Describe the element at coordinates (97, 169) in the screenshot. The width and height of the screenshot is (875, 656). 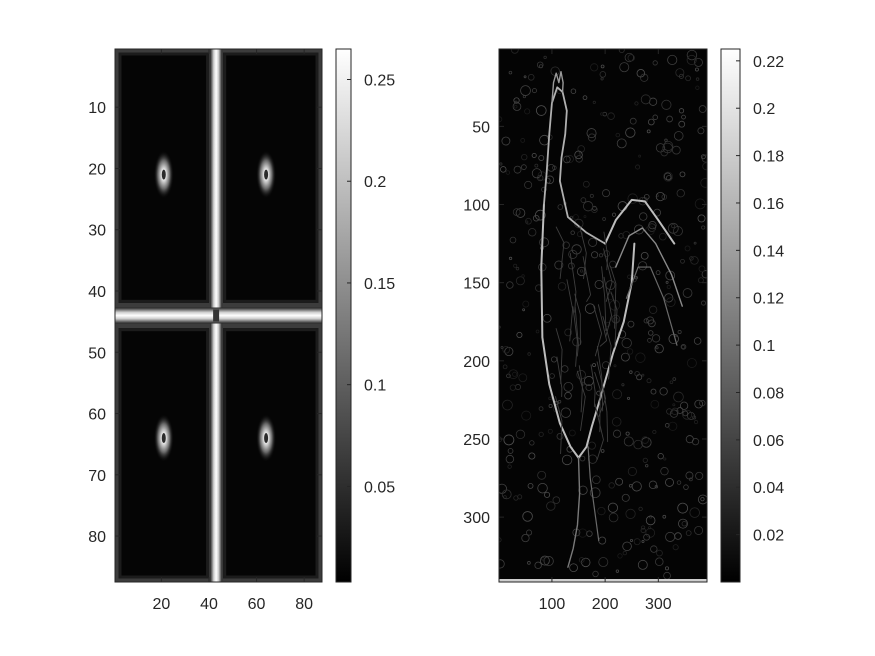
I see `y-tick-label: 20` at that location.